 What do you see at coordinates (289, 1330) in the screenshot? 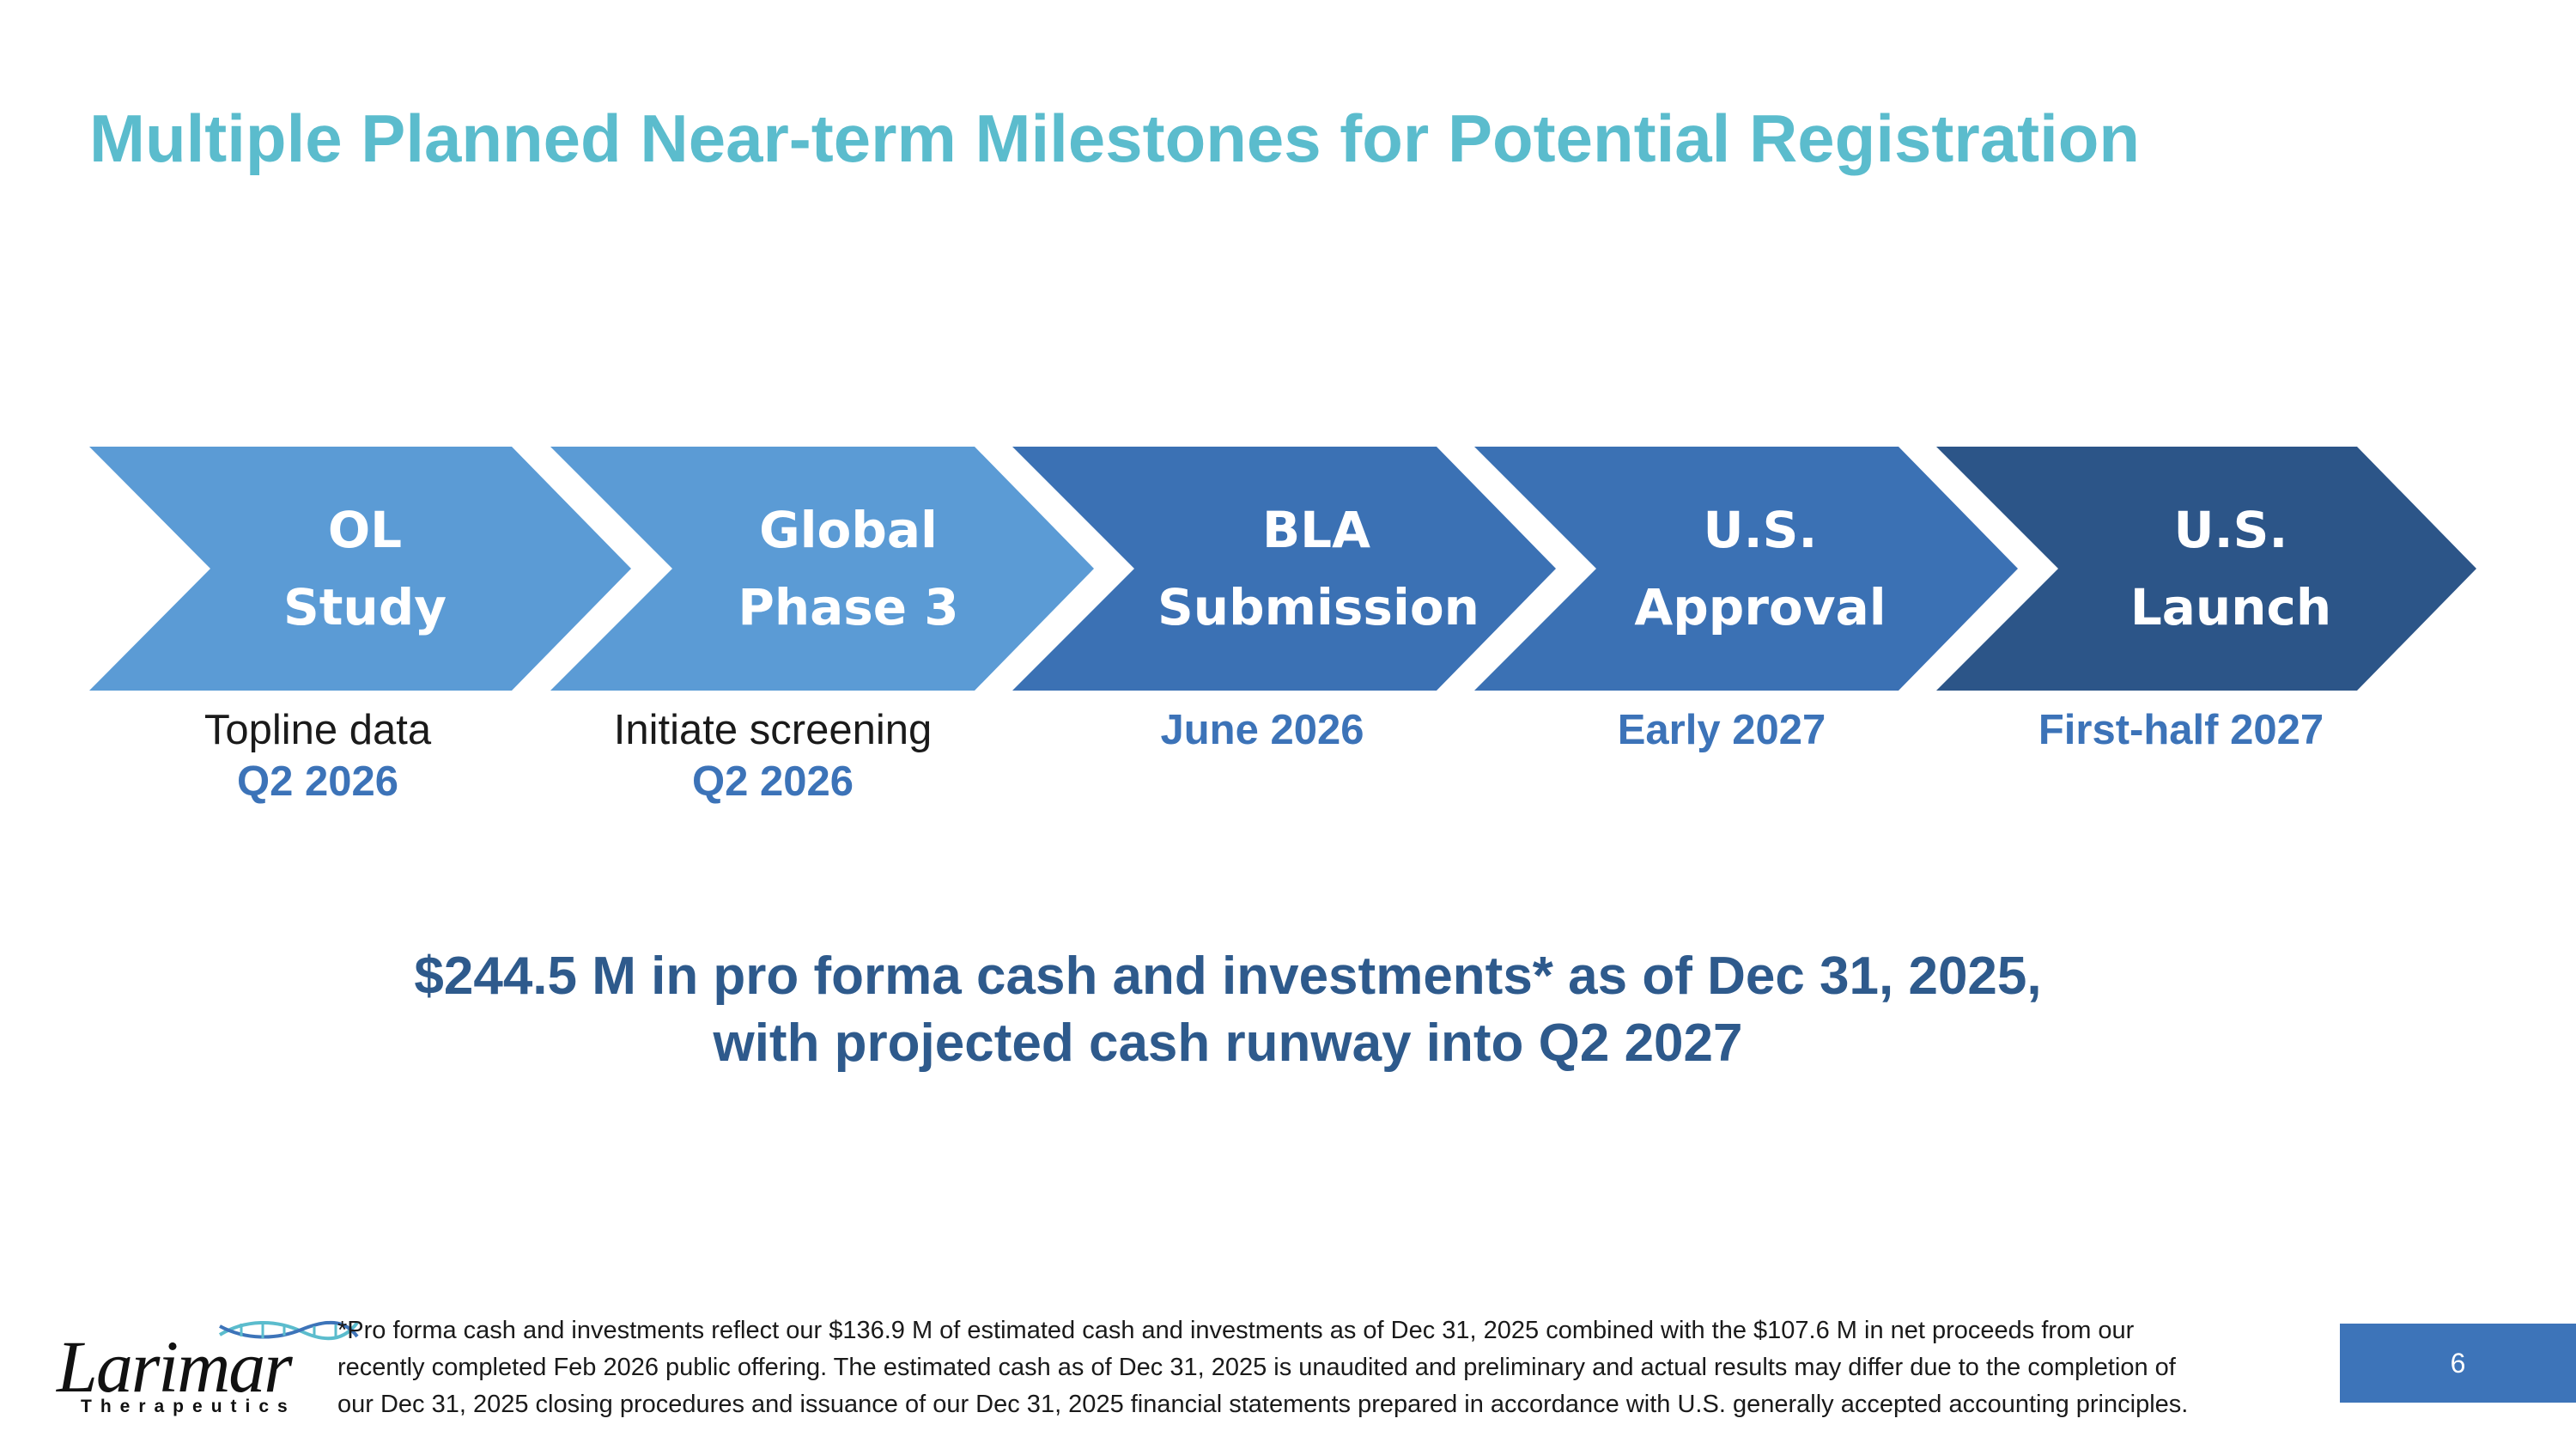
I see `dna-helix-icon` at bounding box center [289, 1330].